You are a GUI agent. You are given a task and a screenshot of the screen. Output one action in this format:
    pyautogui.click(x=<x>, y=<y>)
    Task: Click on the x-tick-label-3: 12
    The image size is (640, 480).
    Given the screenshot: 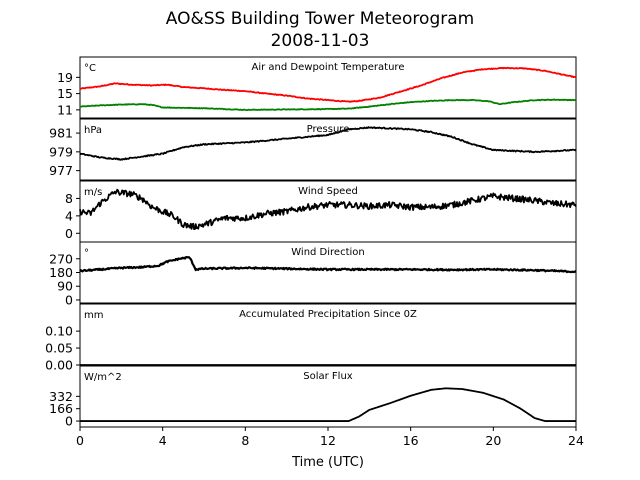 What is the action you would take?
    pyautogui.click(x=328, y=440)
    